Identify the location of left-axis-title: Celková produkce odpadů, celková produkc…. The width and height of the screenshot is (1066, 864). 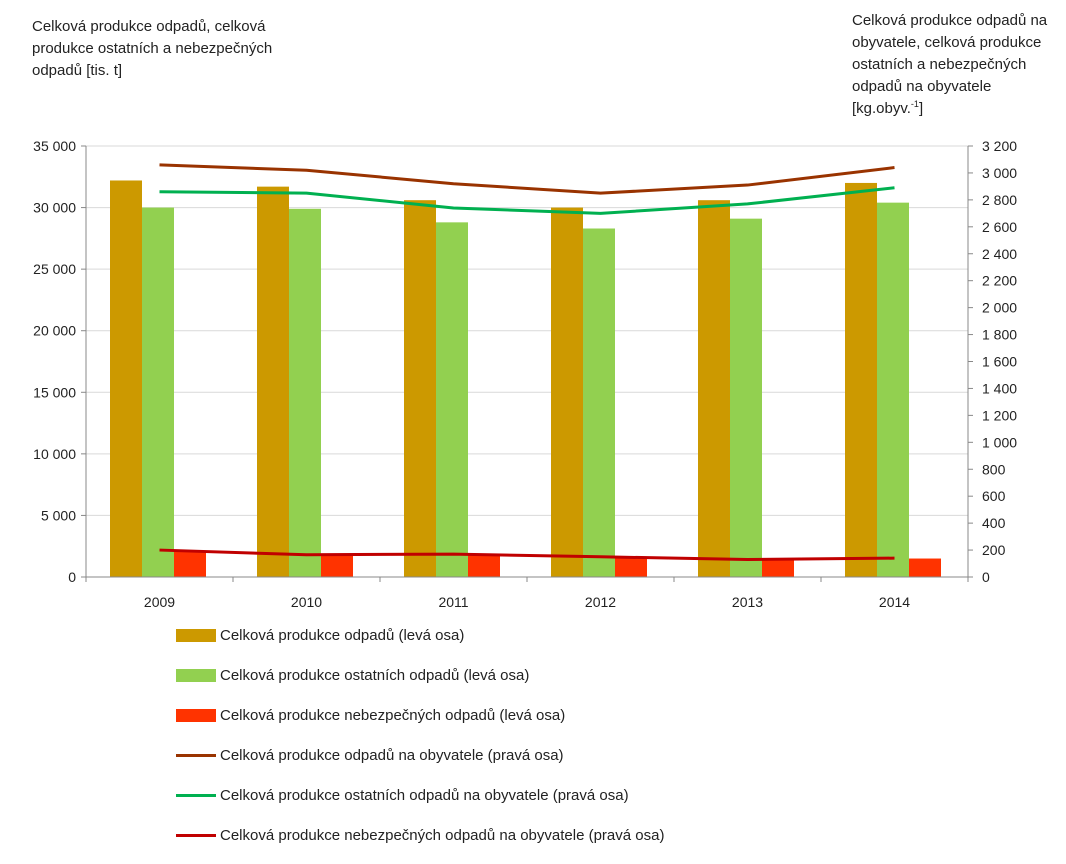
(152, 48).